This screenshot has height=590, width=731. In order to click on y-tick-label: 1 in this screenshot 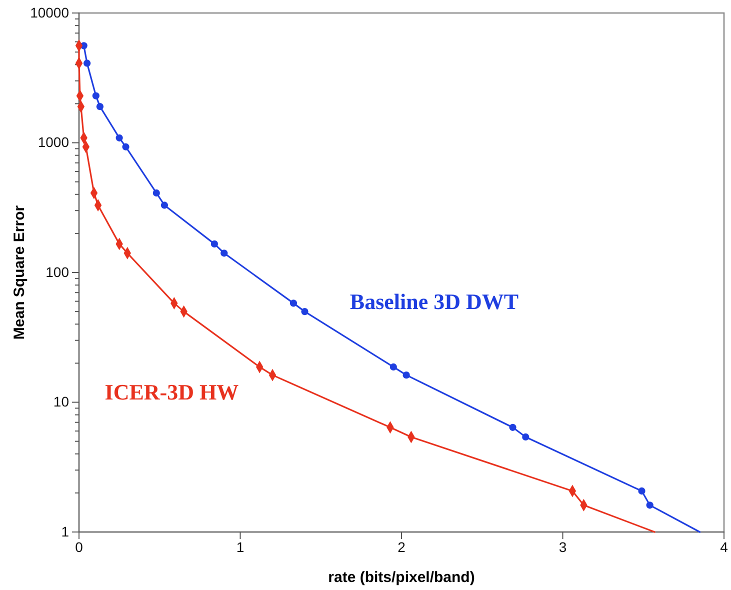, I will do `click(65, 531)`.